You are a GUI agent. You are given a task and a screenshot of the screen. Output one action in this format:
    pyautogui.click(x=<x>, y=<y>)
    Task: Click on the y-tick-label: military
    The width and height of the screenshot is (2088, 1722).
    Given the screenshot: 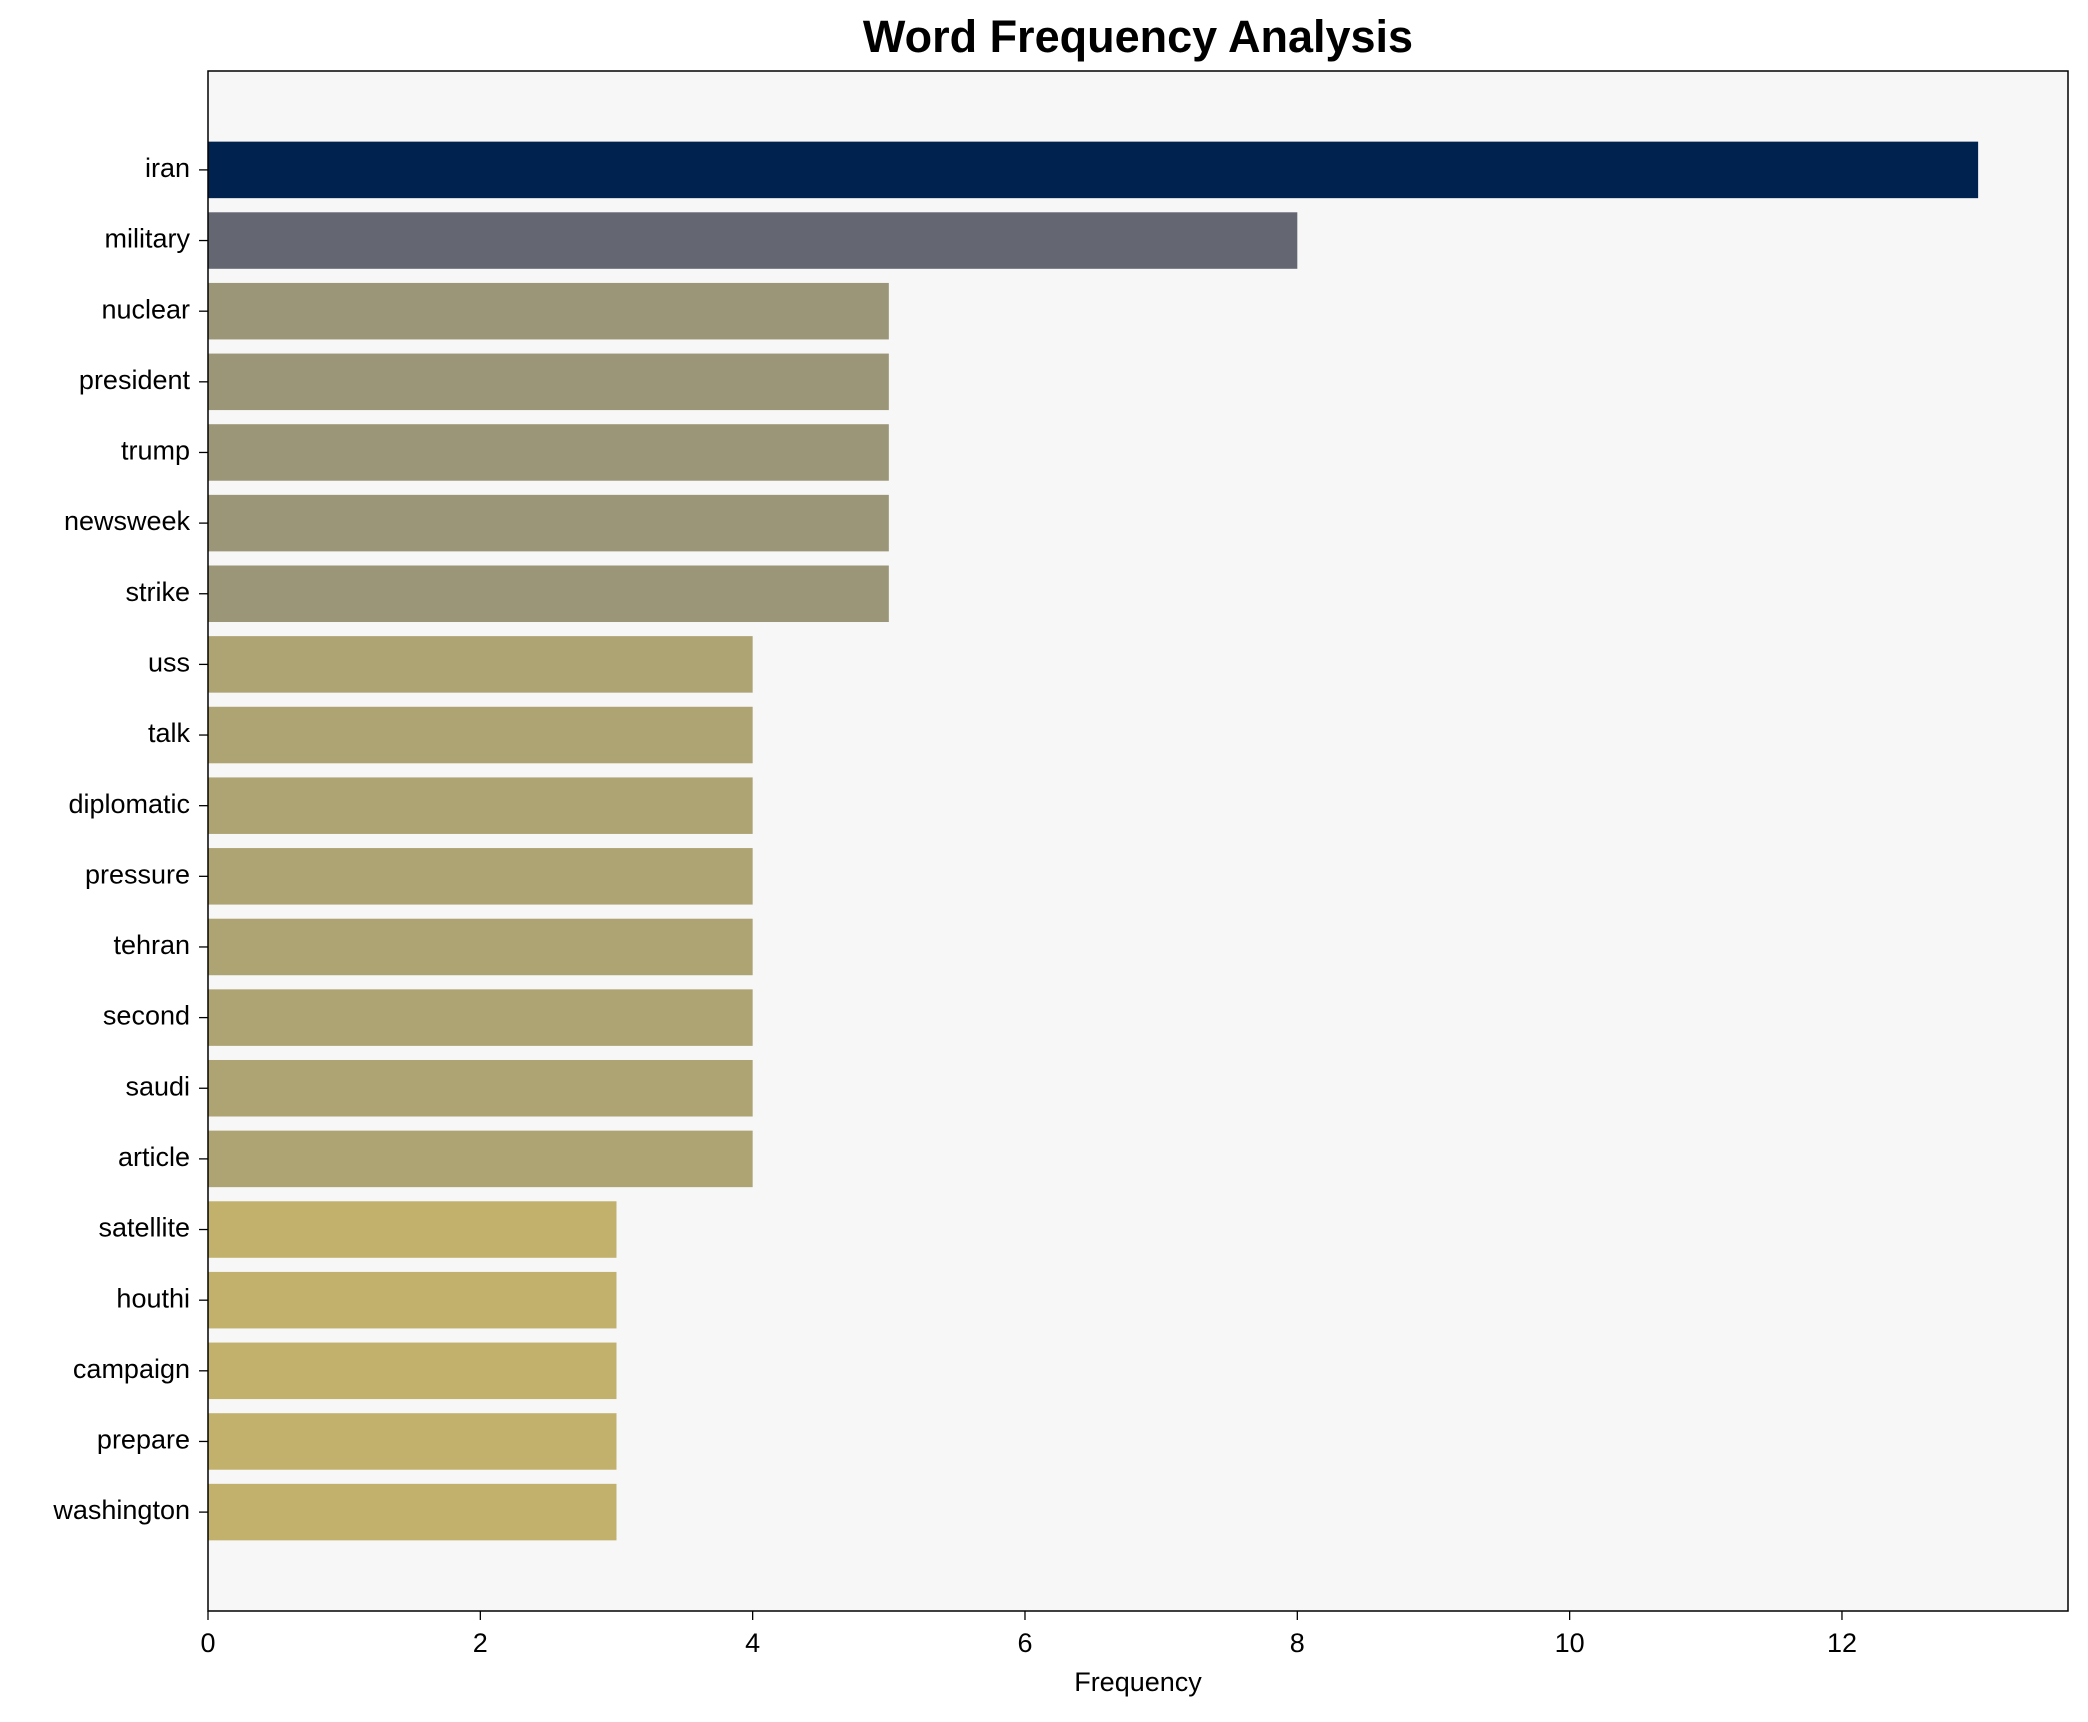 What is the action you would take?
    pyautogui.click(x=148, y=239)
    